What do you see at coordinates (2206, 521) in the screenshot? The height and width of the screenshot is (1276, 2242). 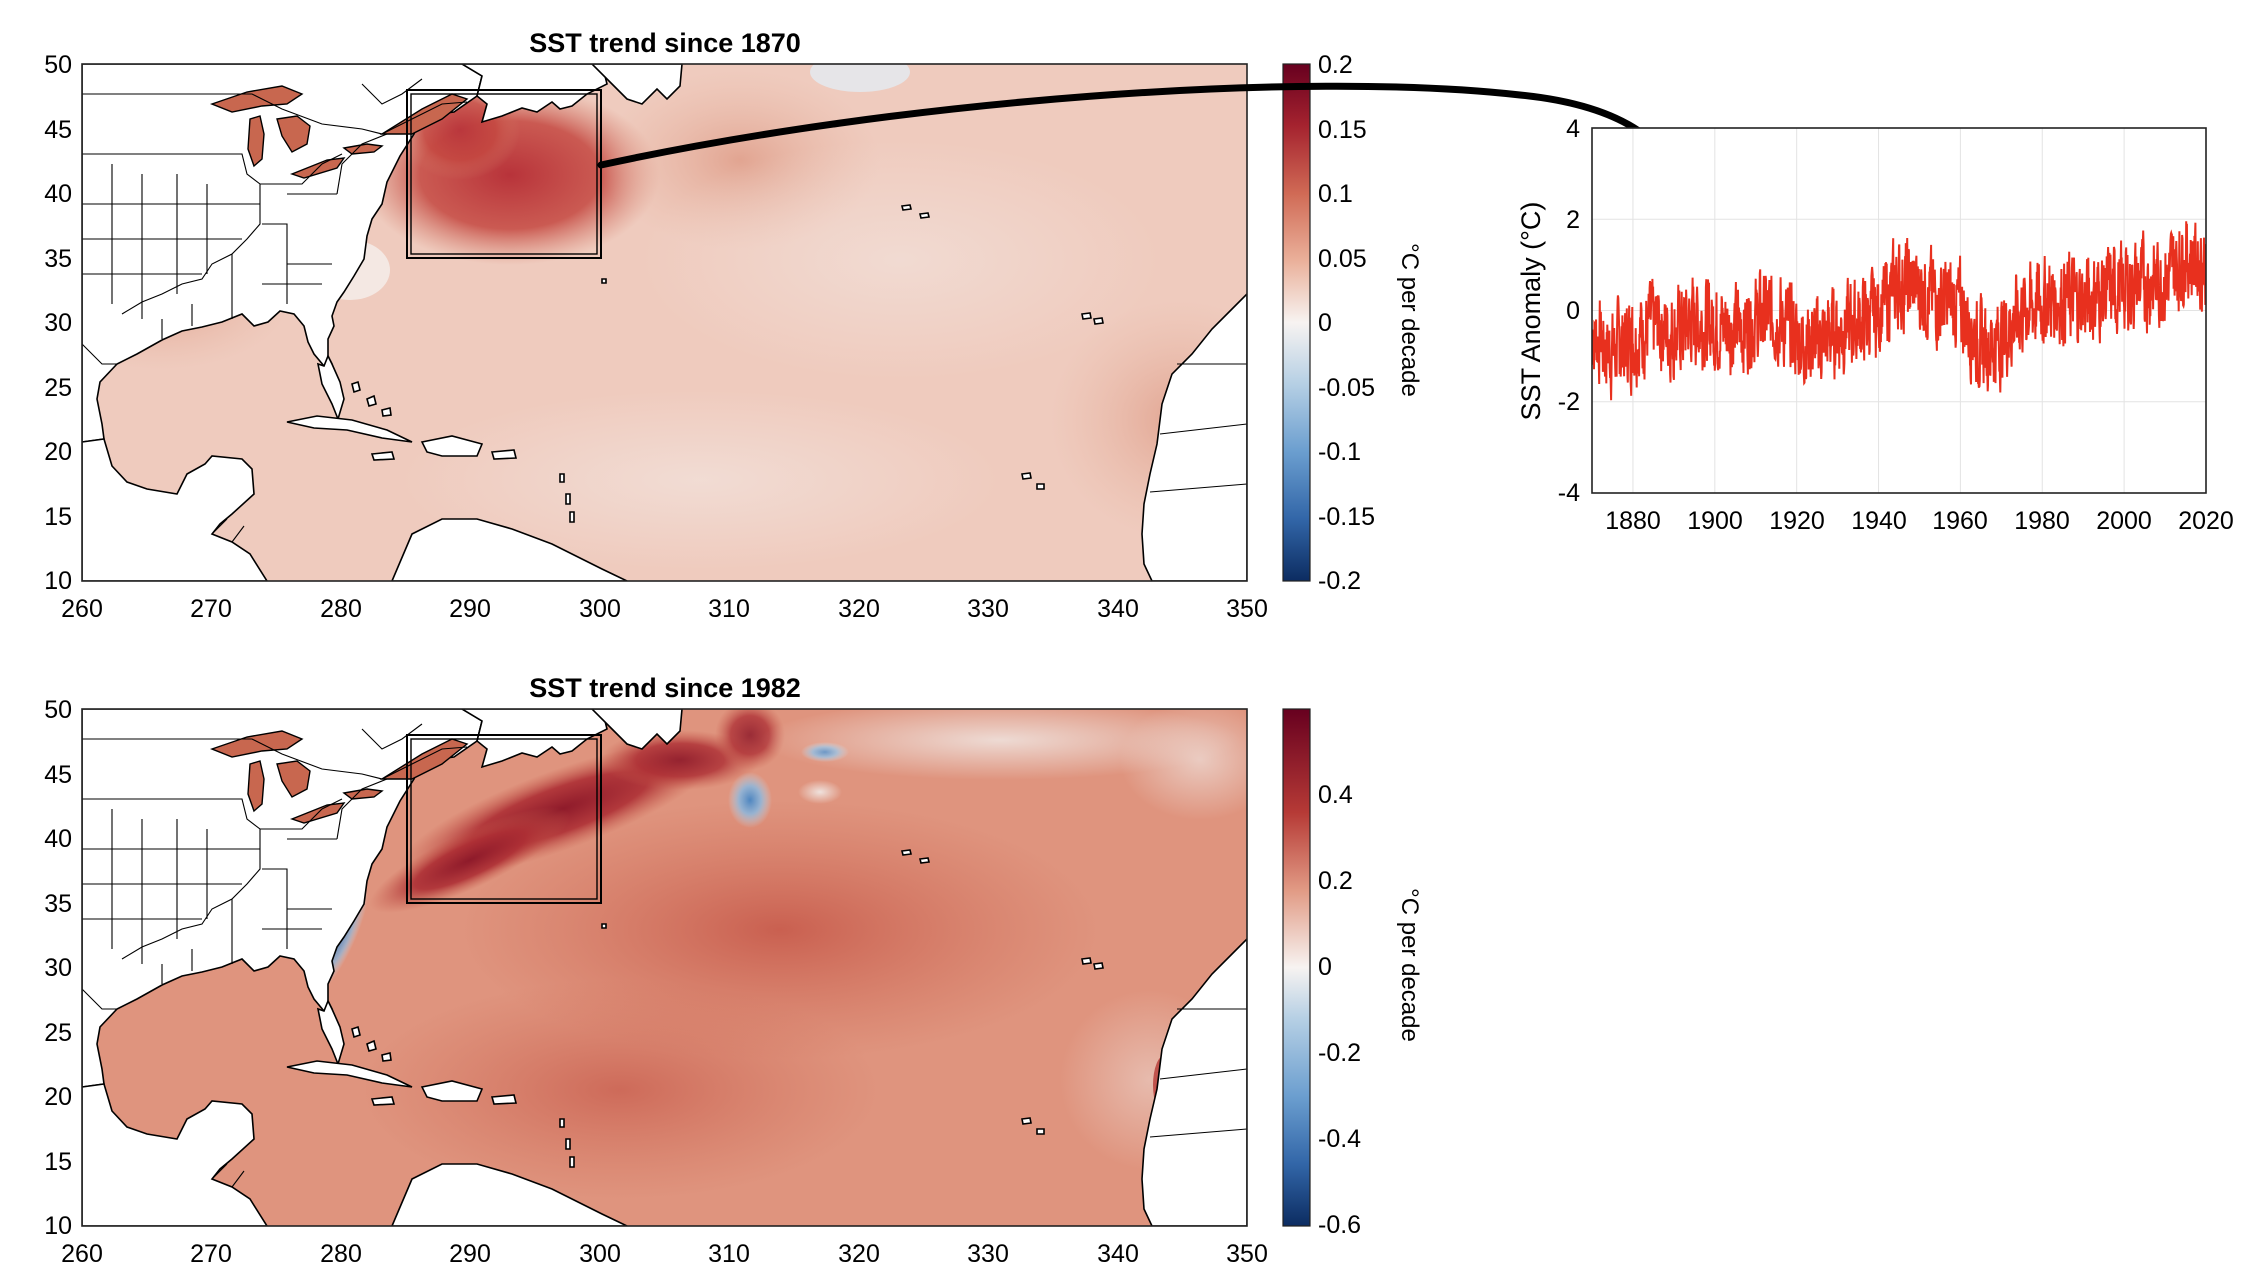 I see `x-tick: 2020` at bounding box center [2206, 521].